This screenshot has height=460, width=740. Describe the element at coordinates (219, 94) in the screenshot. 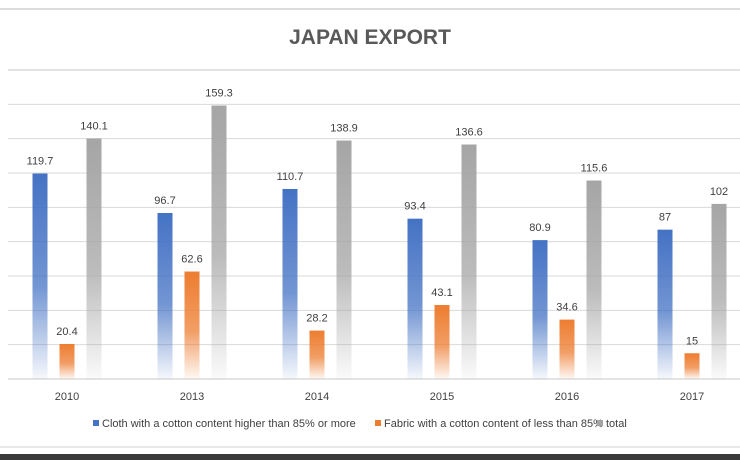

I see `data-label: 159.3` at that location.